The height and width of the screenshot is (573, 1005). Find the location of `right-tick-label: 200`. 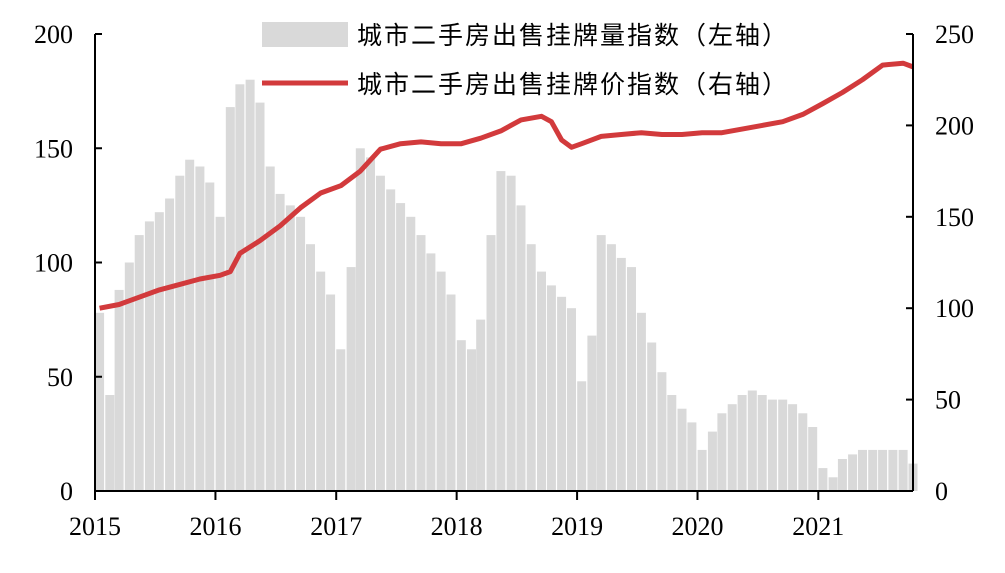

right-tick-label: 200 is located at coordinates (954, 125).